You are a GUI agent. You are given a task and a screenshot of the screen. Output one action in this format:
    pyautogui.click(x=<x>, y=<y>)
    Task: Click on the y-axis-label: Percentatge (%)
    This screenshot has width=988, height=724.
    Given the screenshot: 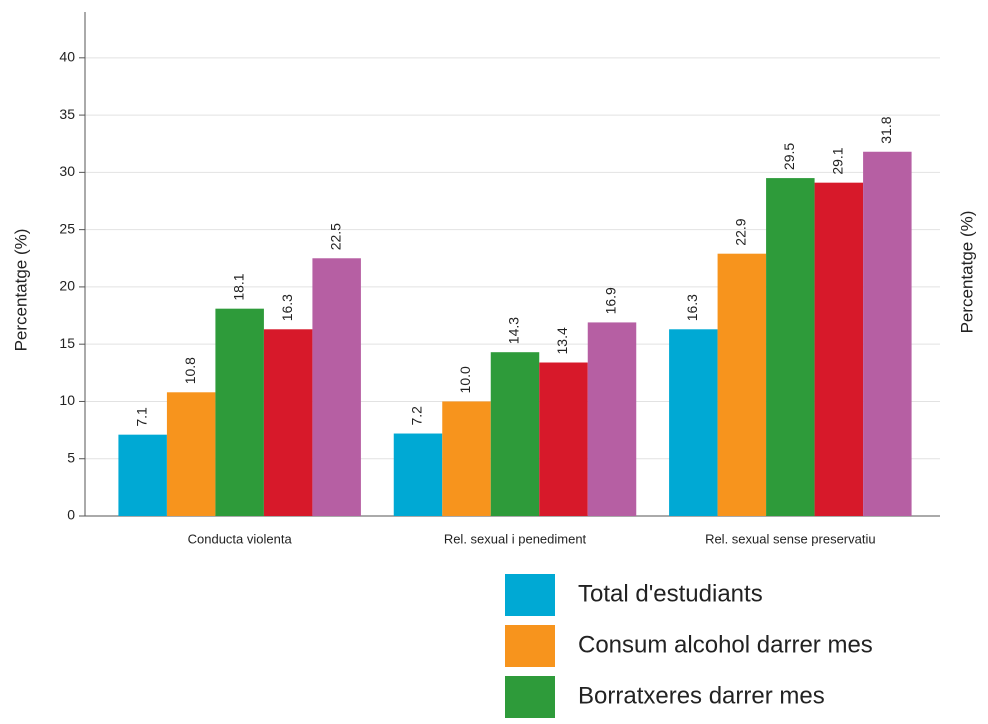 What is the action you would take?
    pyautogui.click(x=20, y=290)
    